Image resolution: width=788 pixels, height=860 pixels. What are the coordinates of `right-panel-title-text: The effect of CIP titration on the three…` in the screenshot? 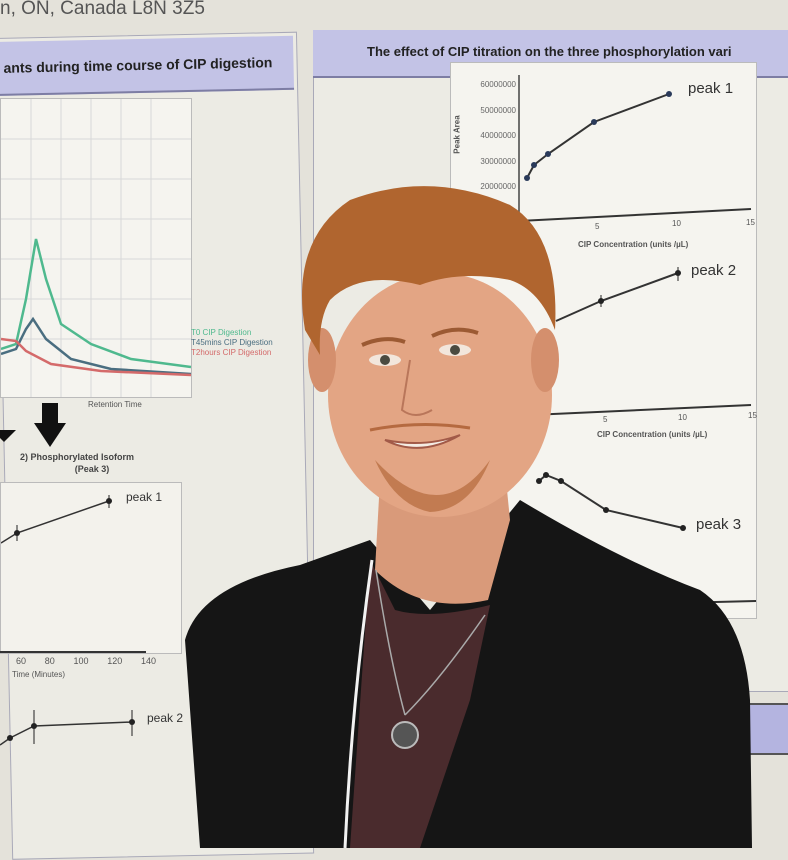 It's located at (549, 51).